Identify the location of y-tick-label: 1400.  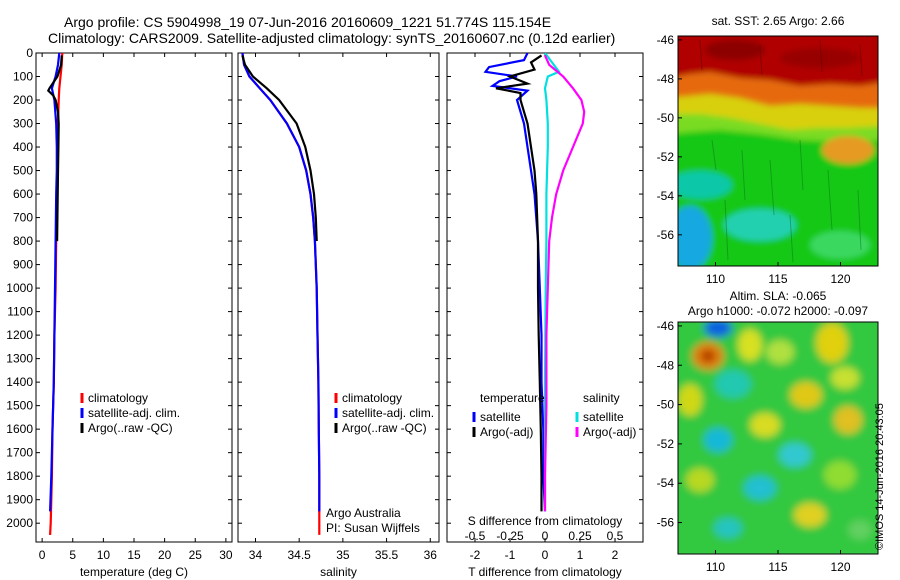
(19, 382).